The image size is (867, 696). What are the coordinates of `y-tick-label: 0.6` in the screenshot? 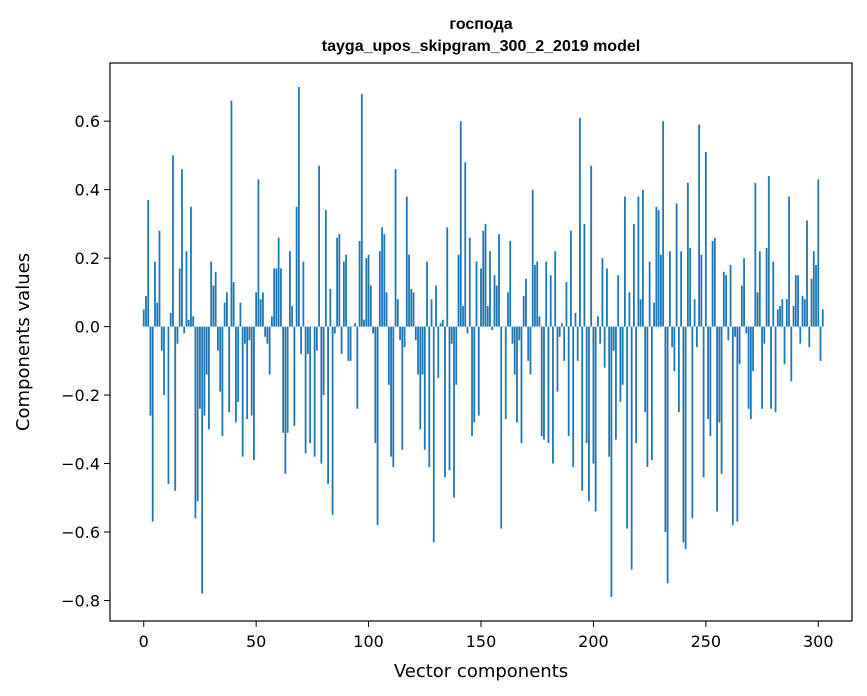 It's located at (87, 121).